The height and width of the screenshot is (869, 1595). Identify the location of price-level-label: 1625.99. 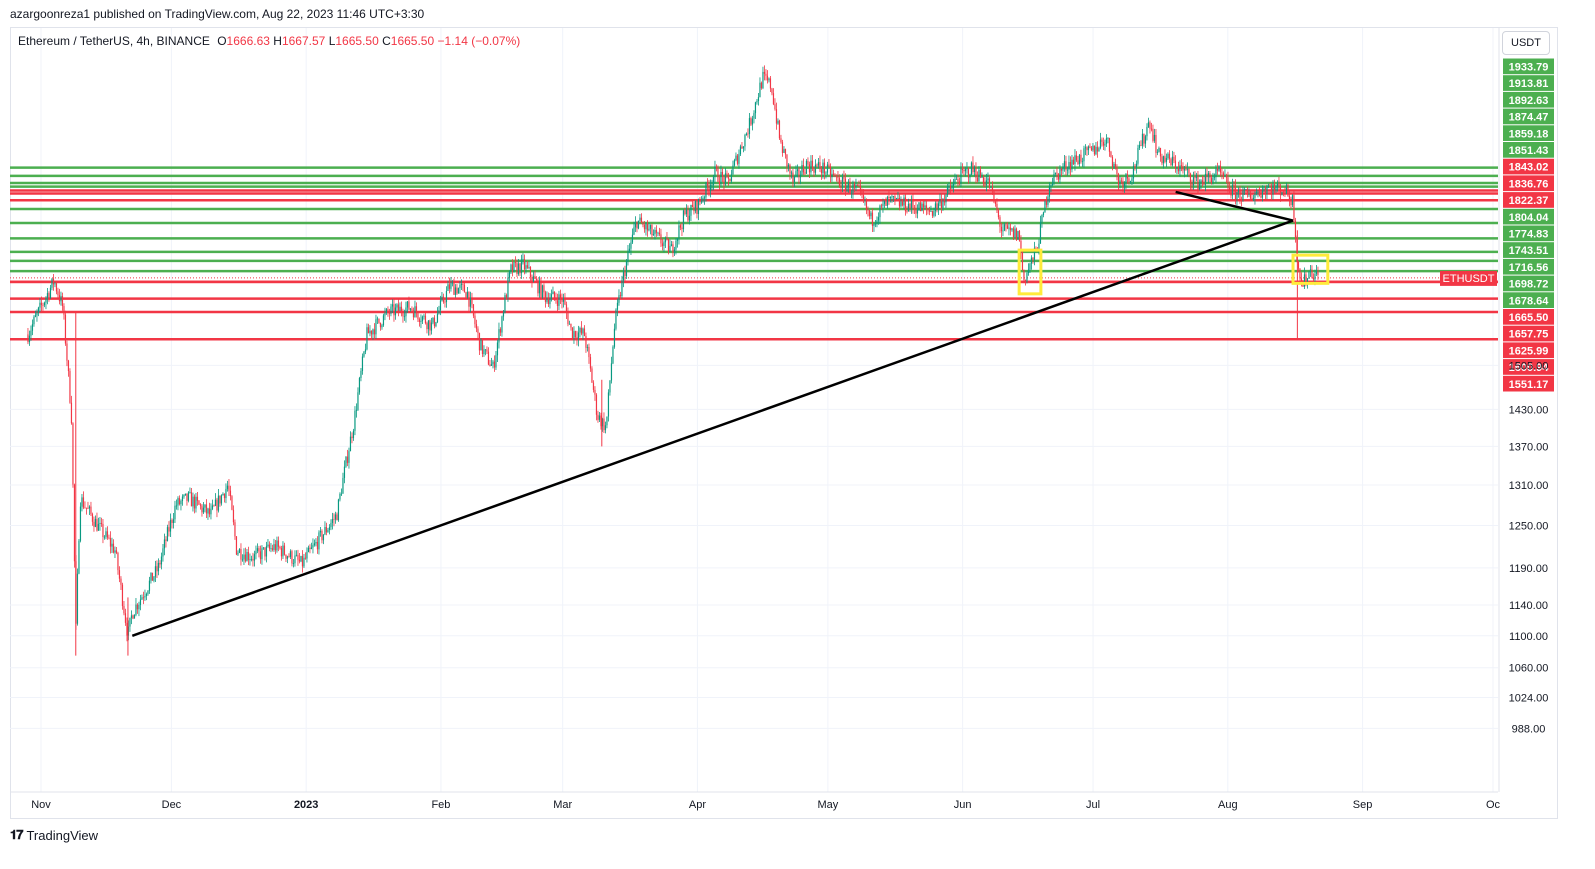
(1529, 351).